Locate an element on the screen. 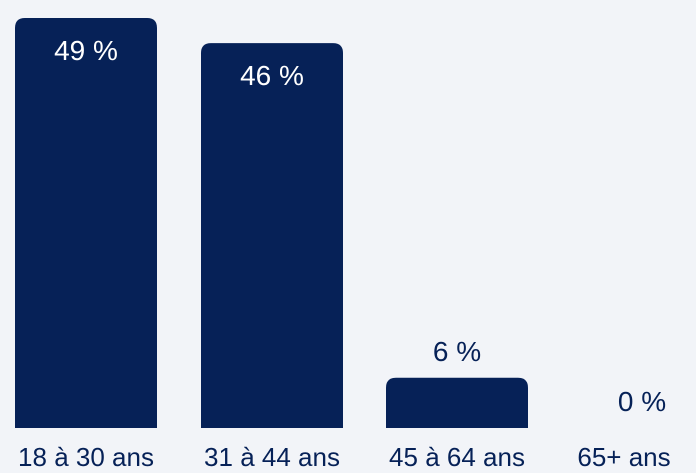 The width and height of the screenshot is (696, 473). bar-value-label-1: 49 % is located at coordinates (86, 50).